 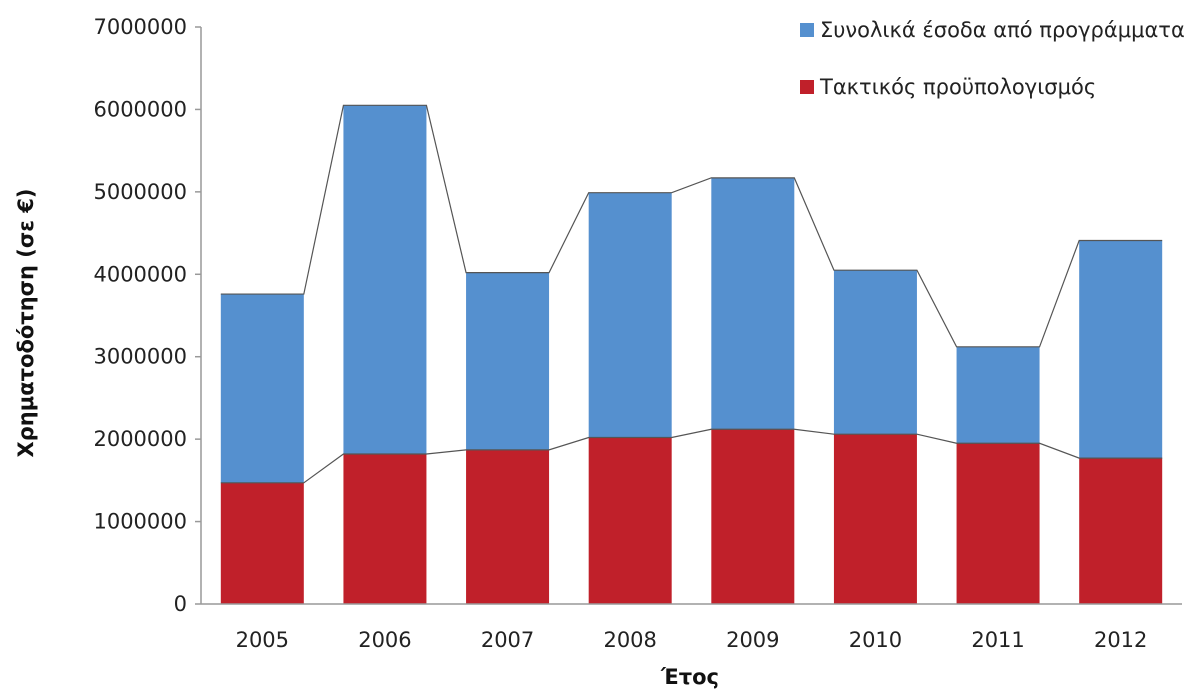 I want to click on bar-programs-2011, so click(x=998, y=395).